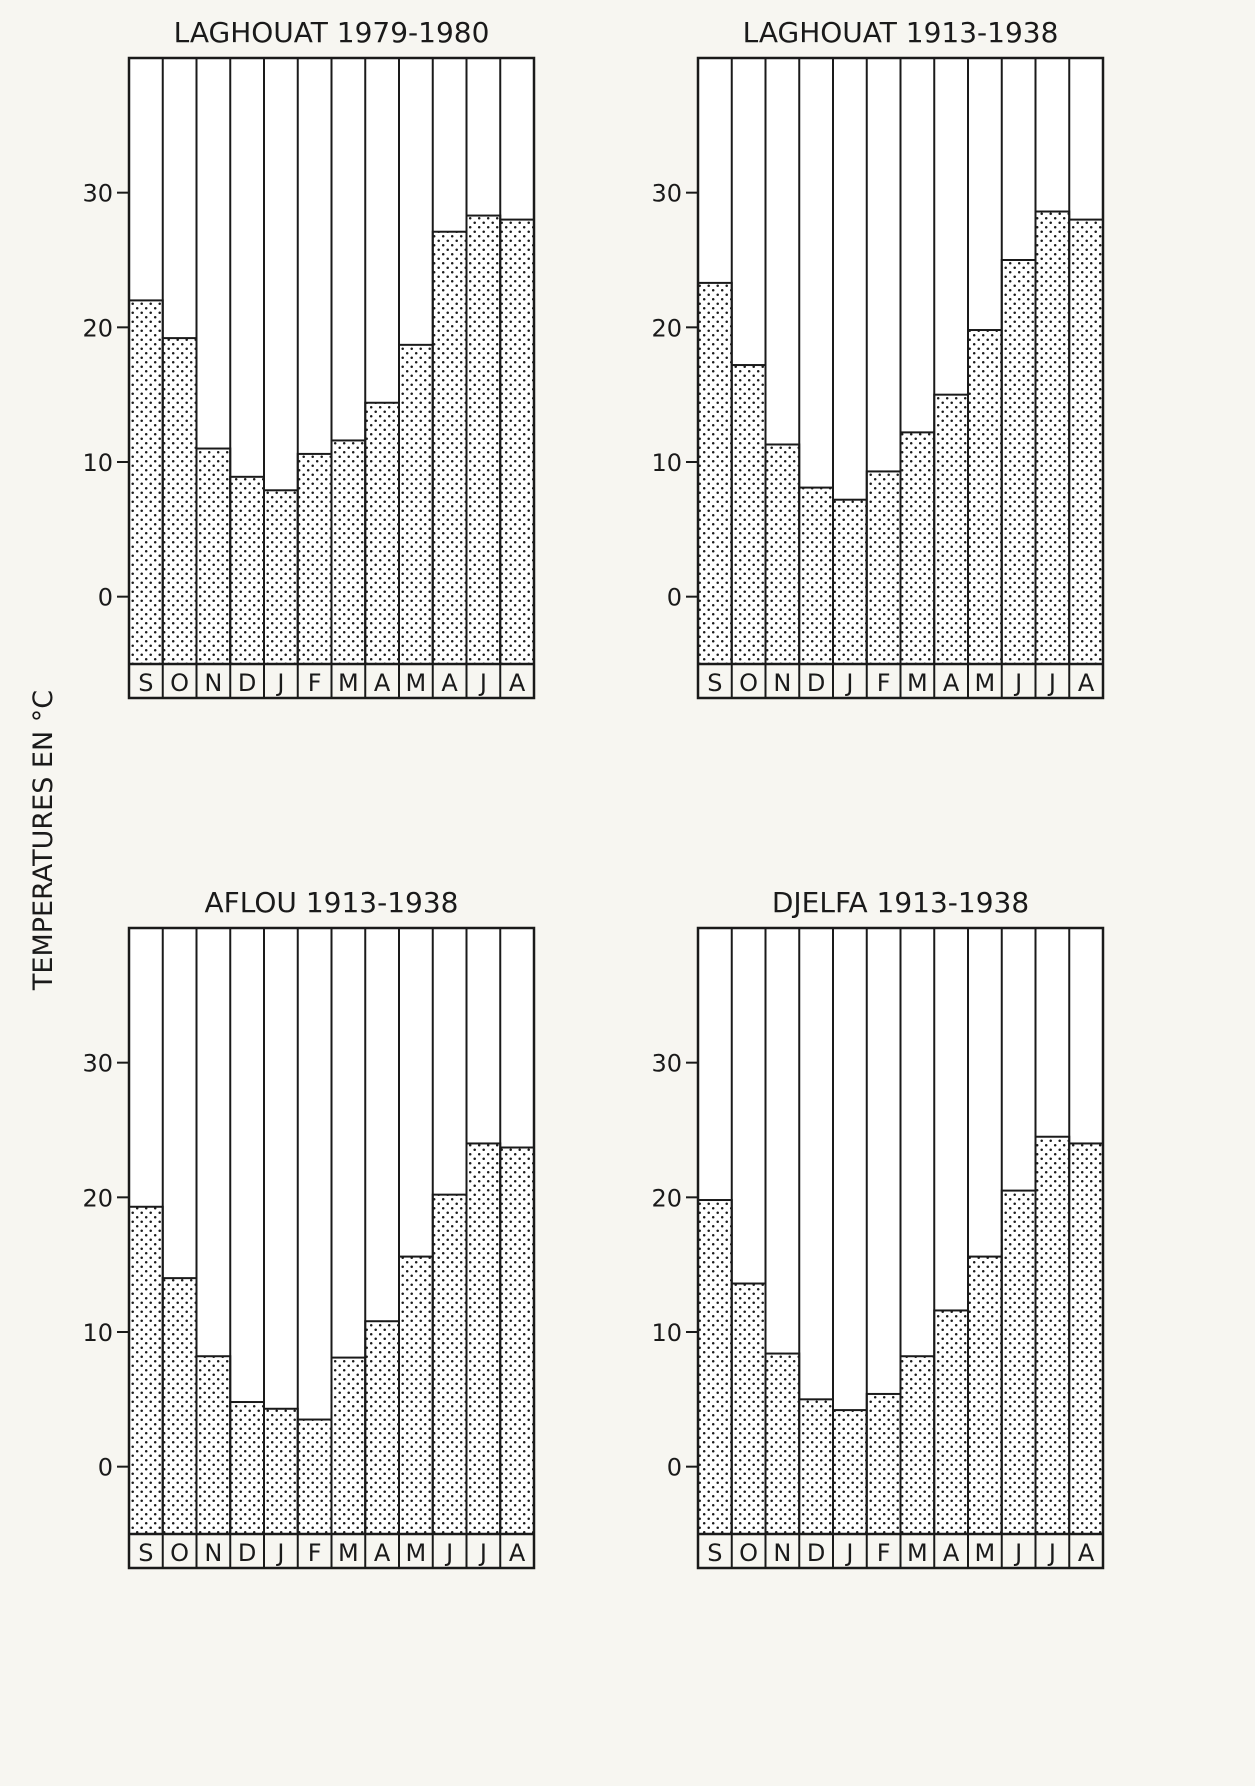 The width and height of the screenshot is (1255, 1786). Describe the element at coordinates (213, 1553) in the screenshot. I see `month-label: N` at that location.